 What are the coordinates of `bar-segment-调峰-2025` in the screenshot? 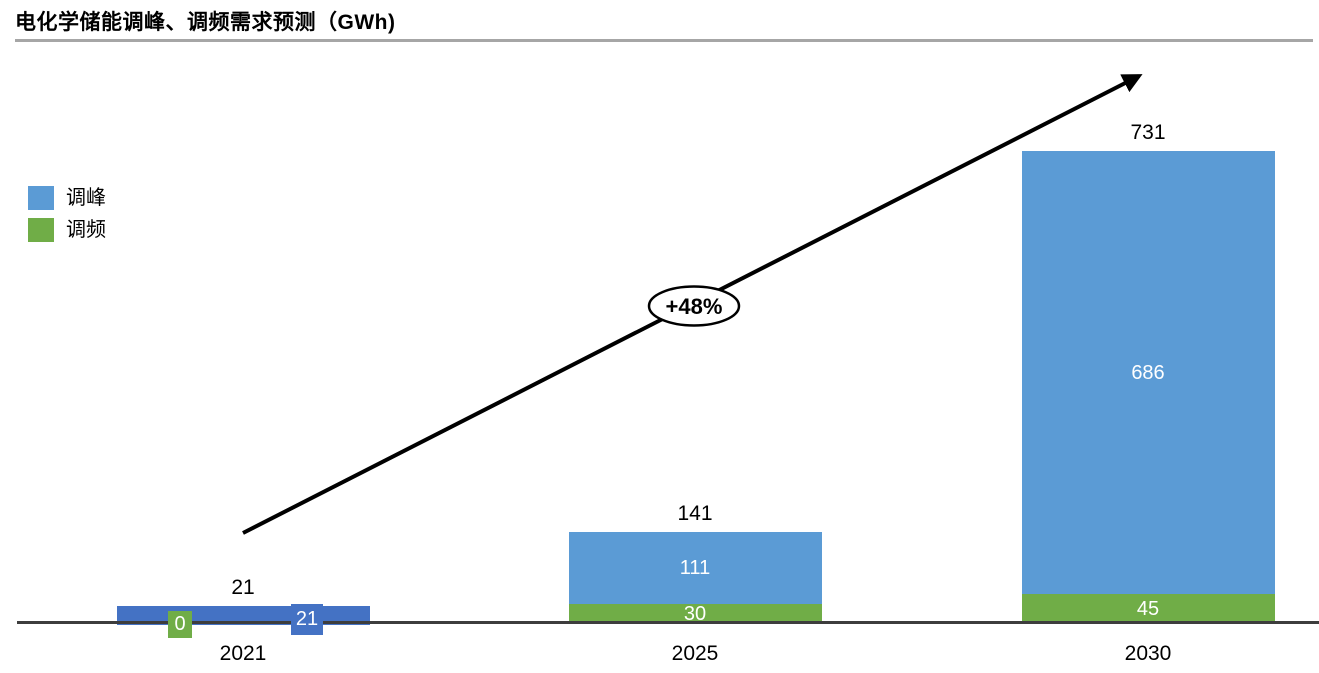 It's located at (695, 568).